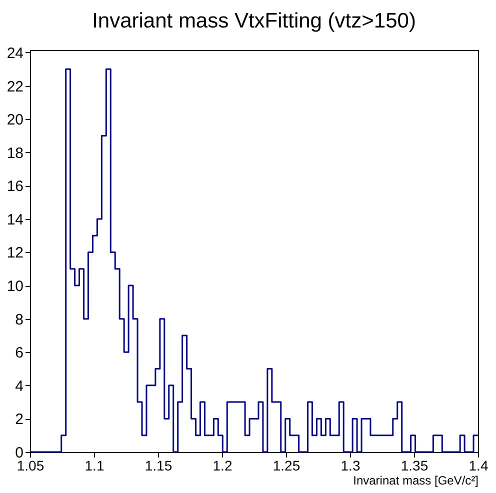 The width and height of the screenshot is (496, 493). Describe the element at coordinates (415, 481) in the screenshot. I see `x-axis-title: Invarinat mass [GeV/c²]` at that location.